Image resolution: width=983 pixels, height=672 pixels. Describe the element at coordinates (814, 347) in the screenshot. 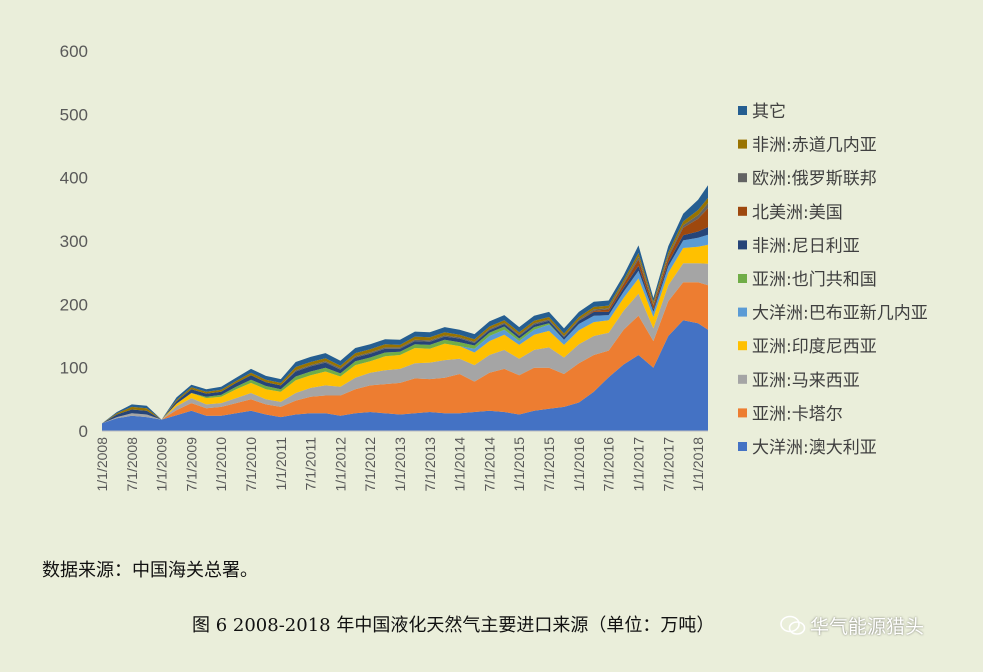

I see `legend-label-7: 亚洲:印度尼西亚` at that location.